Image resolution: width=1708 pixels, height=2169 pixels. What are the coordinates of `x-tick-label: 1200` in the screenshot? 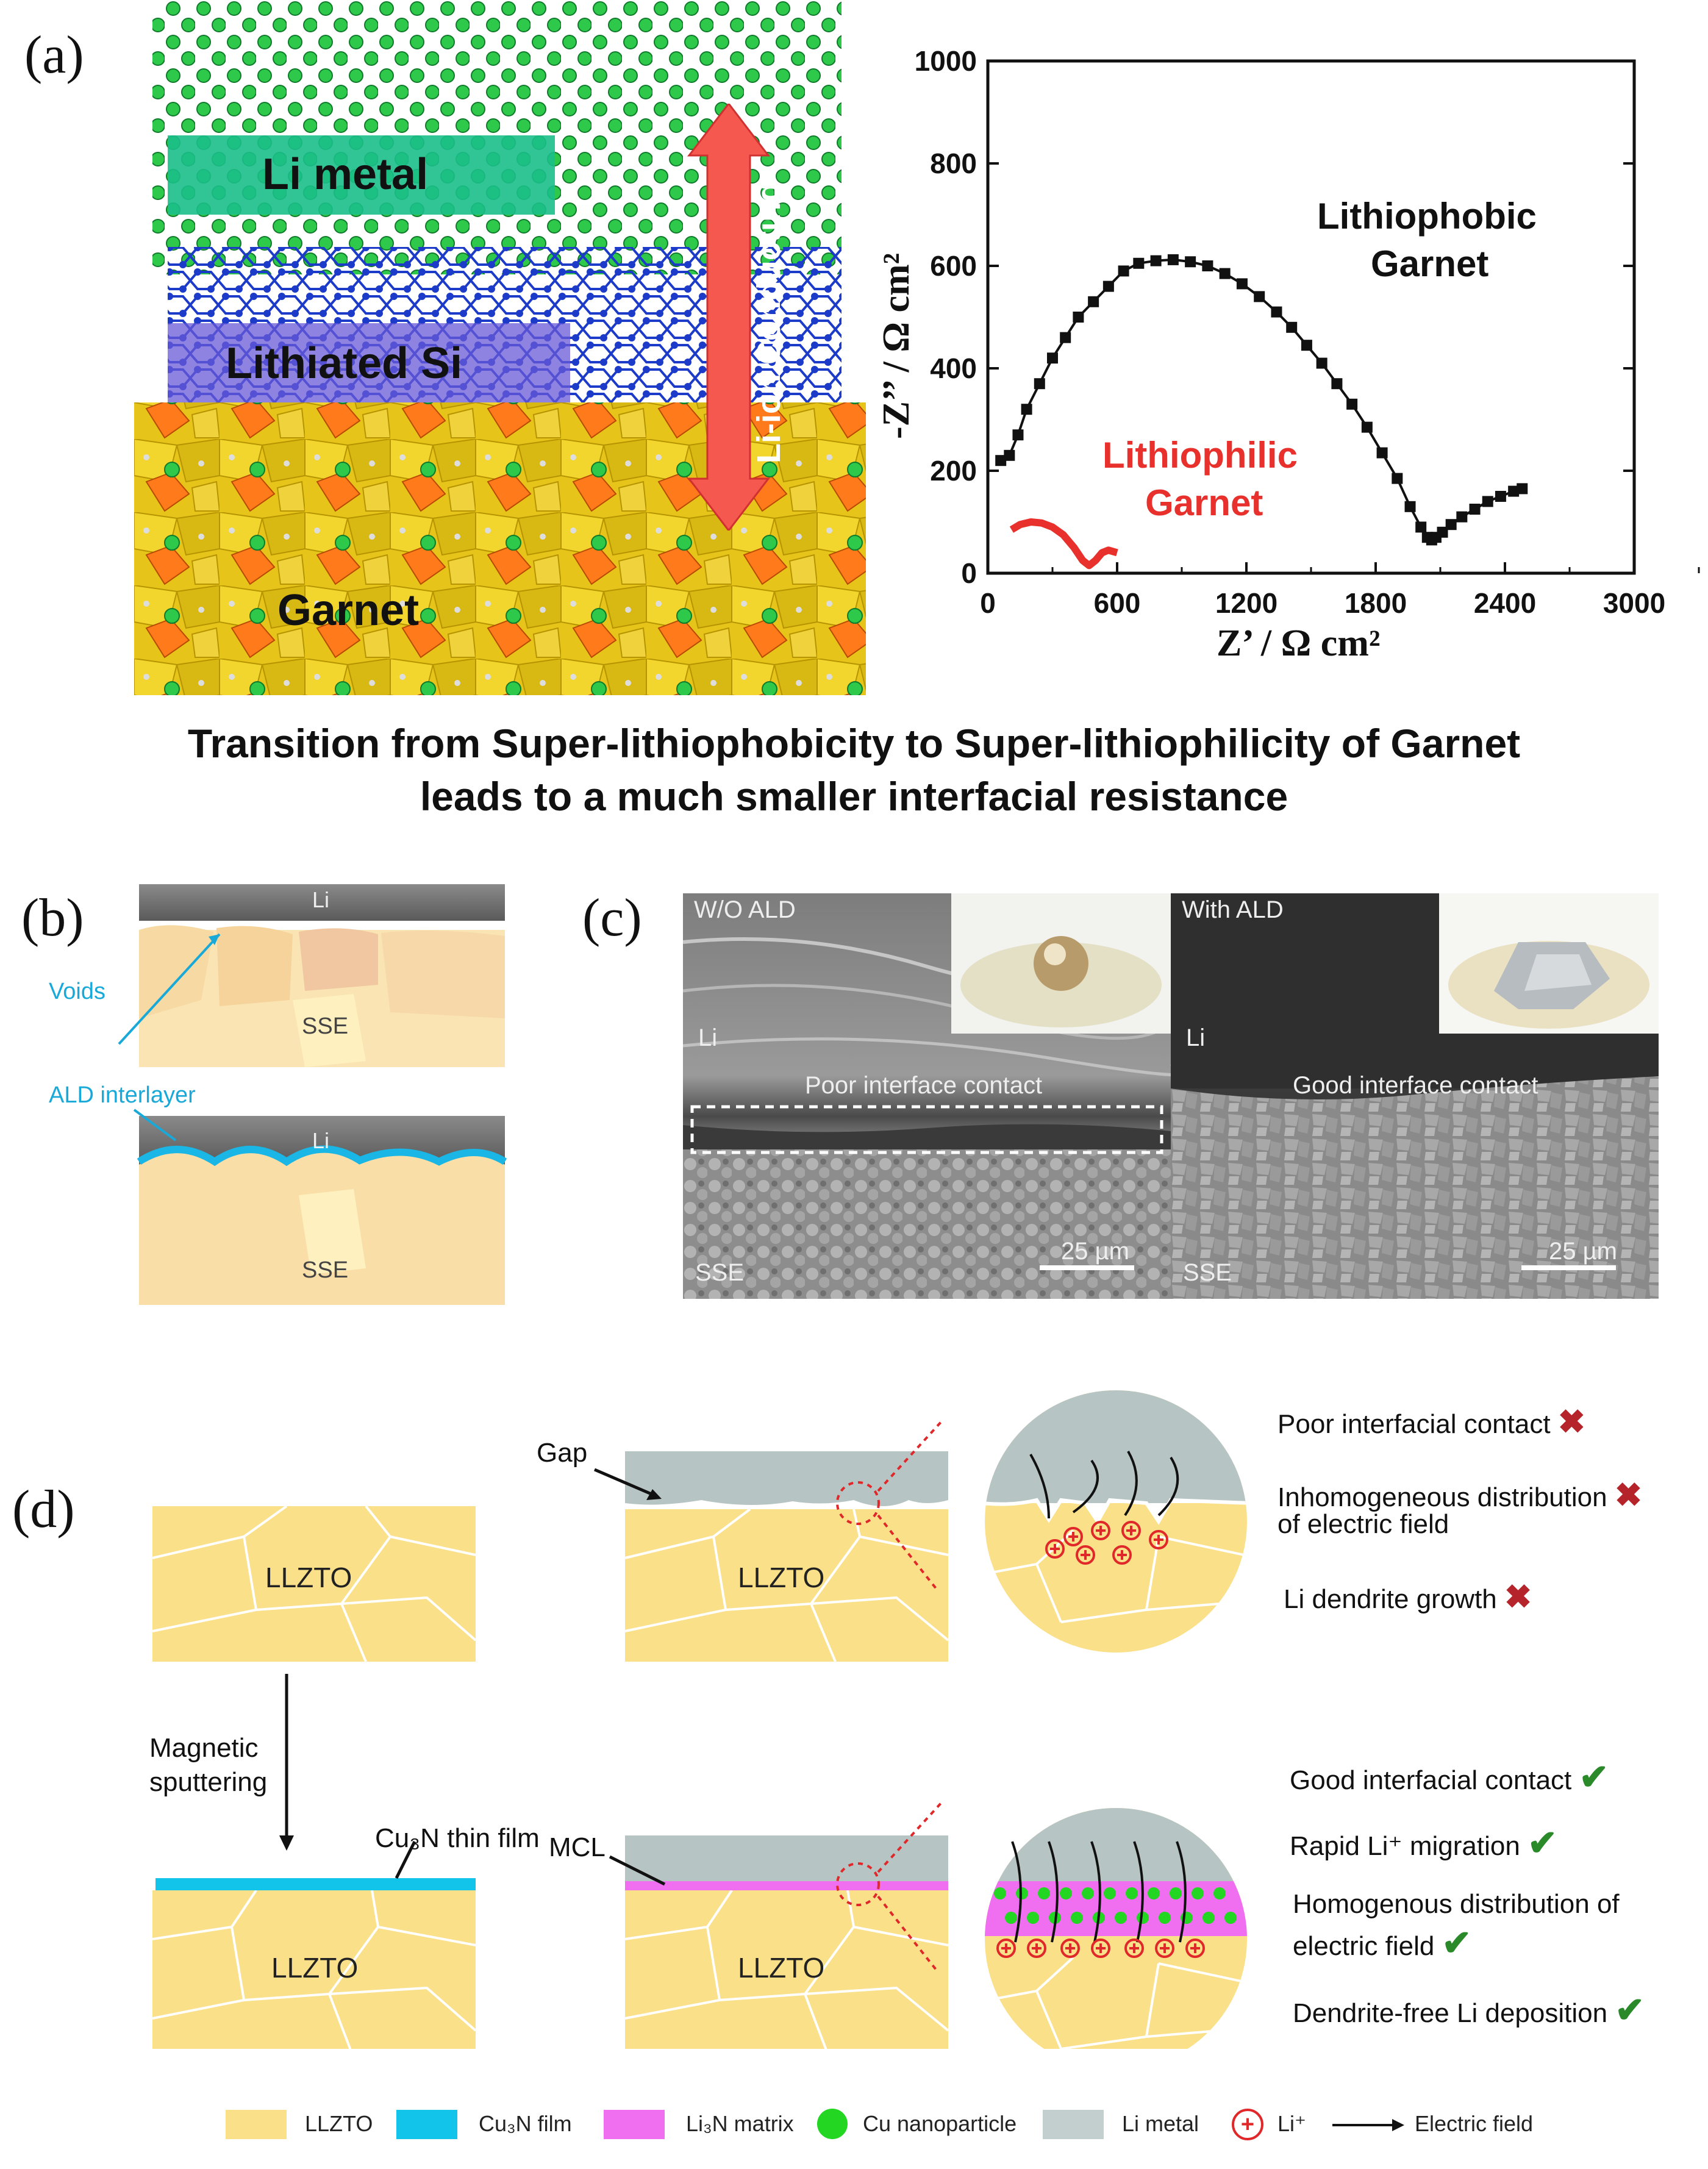 It's located at (1246, 603).